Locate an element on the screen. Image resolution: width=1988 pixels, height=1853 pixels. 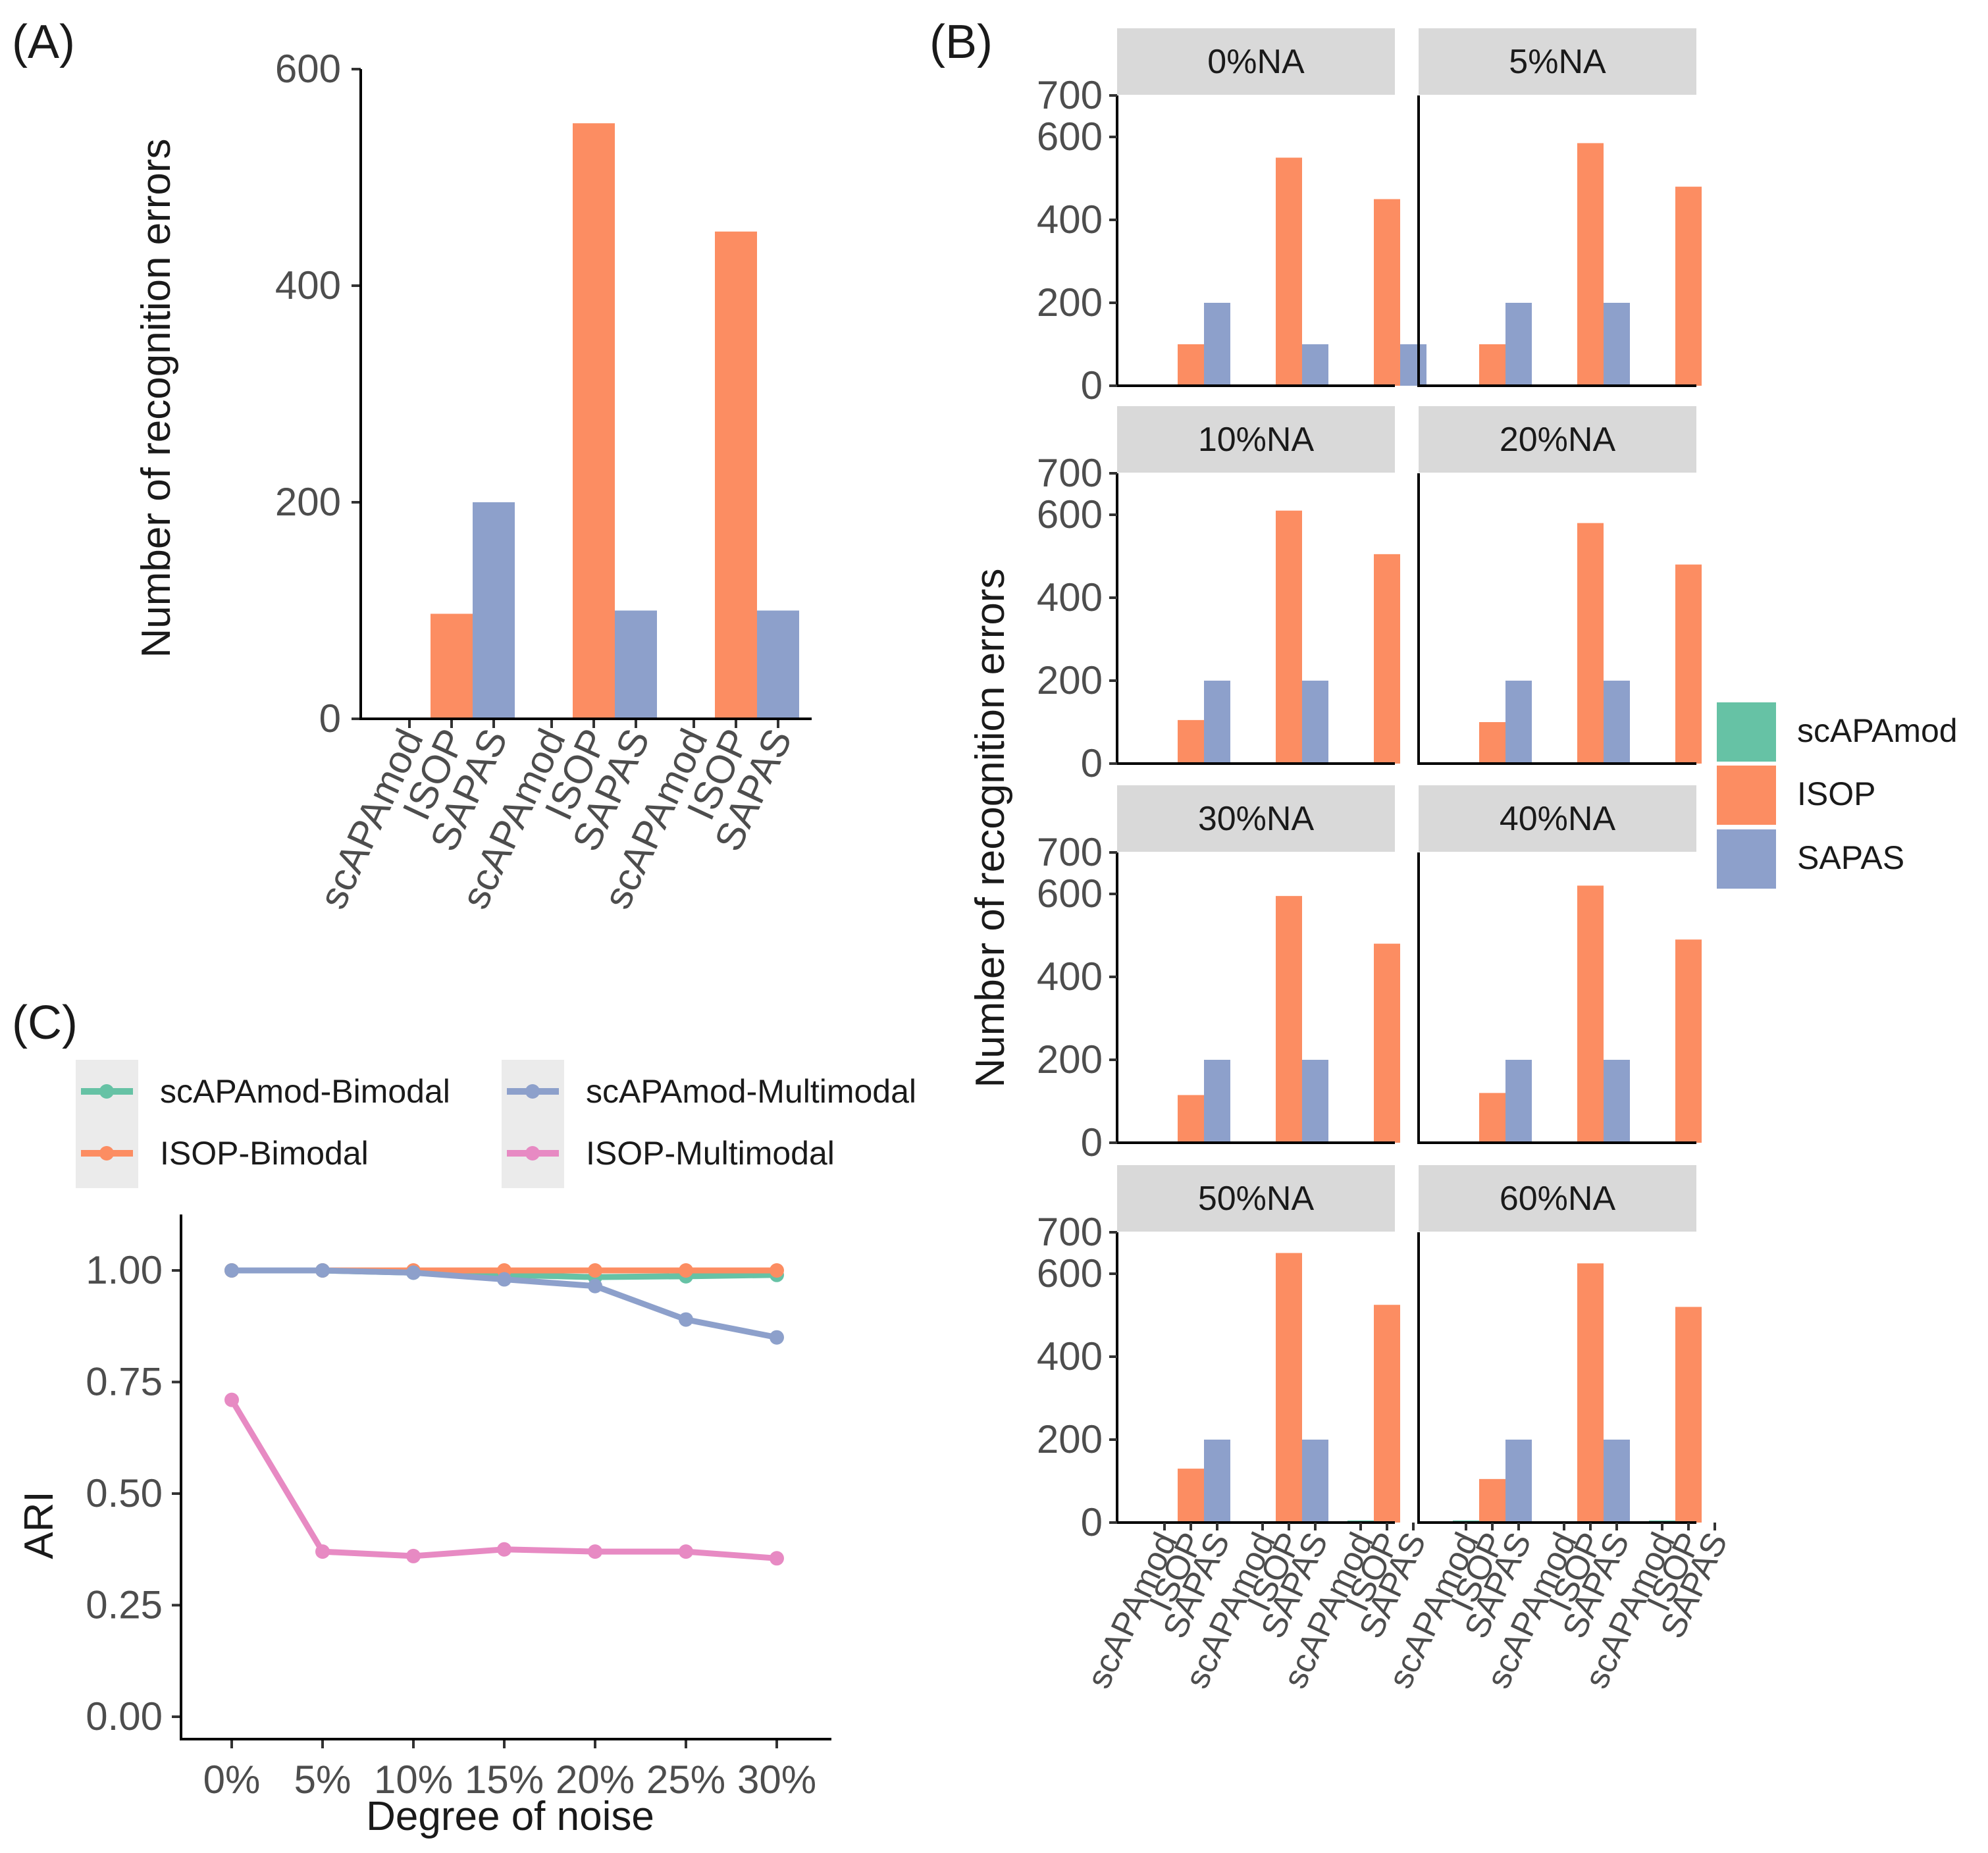
facet-title-40-na: 40%NA is located at coordinates (1558, 819).